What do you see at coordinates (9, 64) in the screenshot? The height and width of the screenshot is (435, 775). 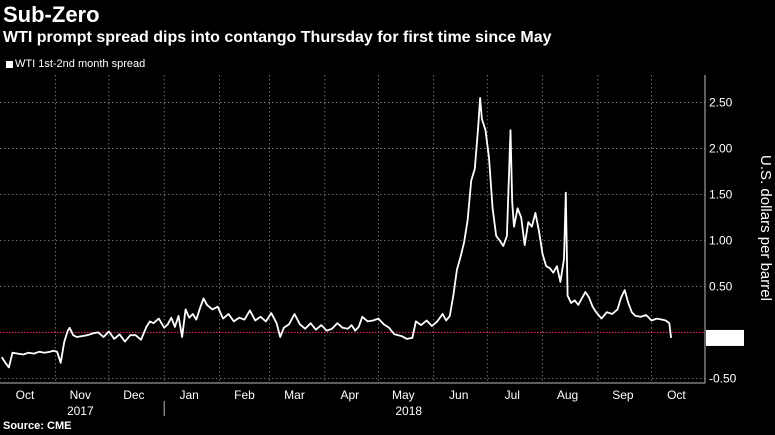 I see `legend-swatch` at bounding box center [9, 64].